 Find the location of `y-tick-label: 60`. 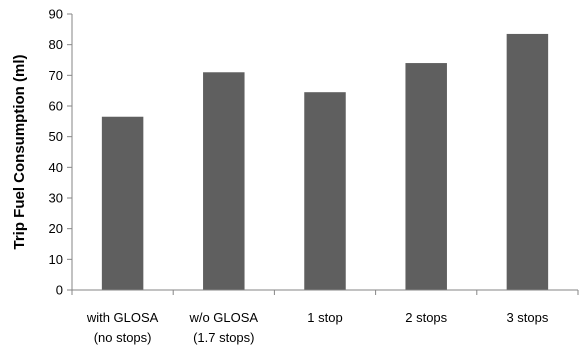

y-tick-label: 60 is located at coordinates (56, 106).